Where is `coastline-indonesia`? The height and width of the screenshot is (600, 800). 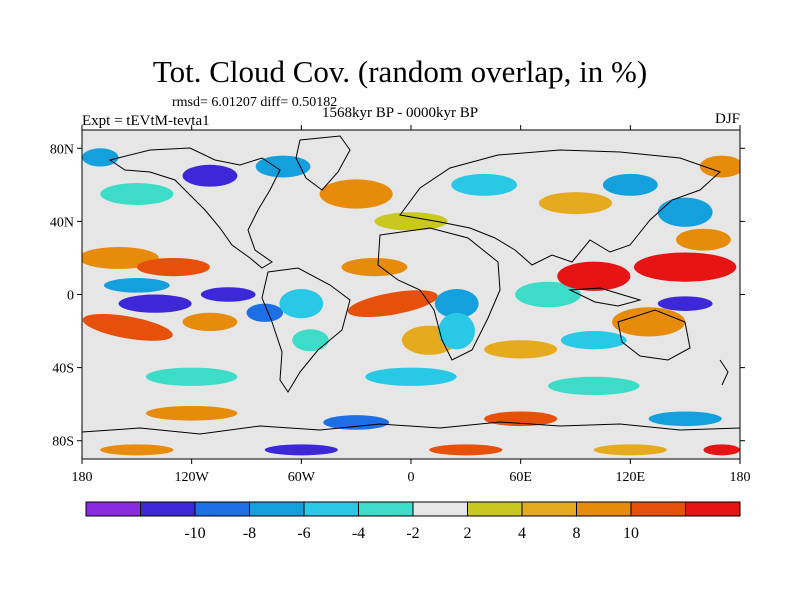
coastline-indonesia is located at coordinates (605, 297).